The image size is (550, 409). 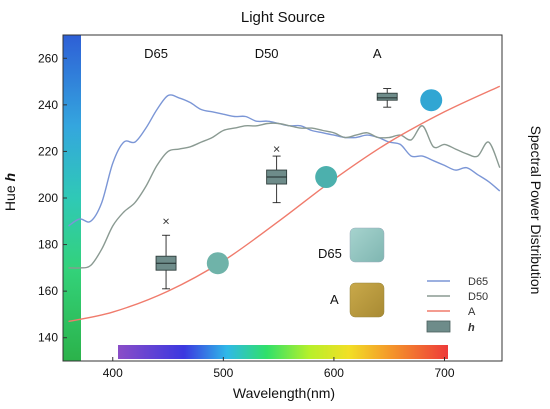 What do you see at coordinates (113, 373) in the screenshot?
I see `x-tick-label: 400` at bounding box center [113, 373].